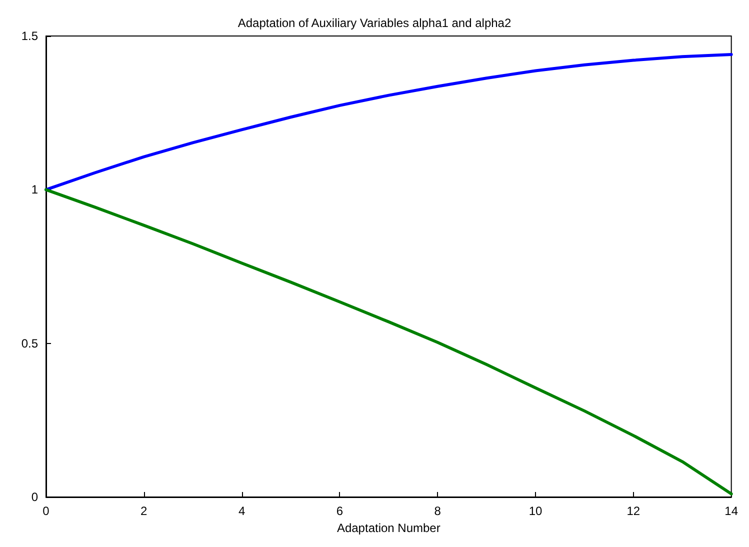 This screenshot has width=749, height=547. I want to click on x-tick-label: 0, so click(46, 511).